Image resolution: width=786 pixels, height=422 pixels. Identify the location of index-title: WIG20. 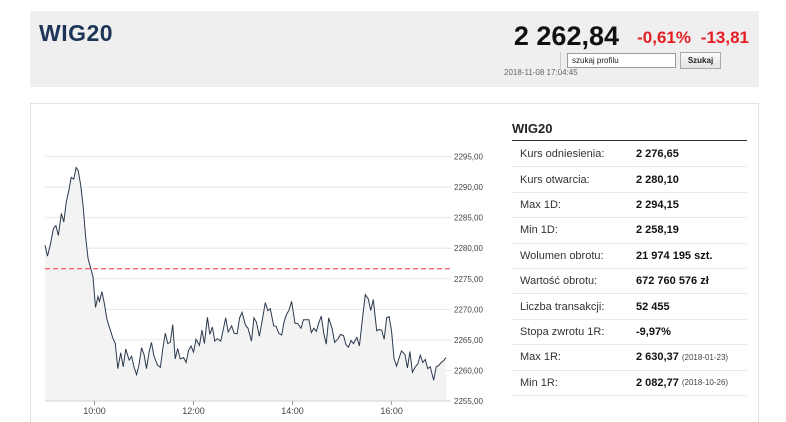
(76, 33).